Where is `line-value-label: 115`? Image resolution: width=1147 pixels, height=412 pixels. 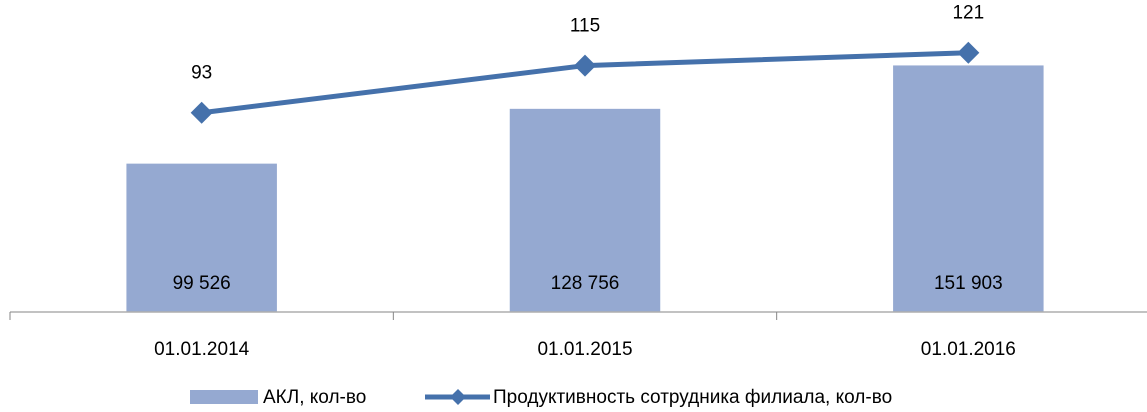 line-value-label: 115 is located at coordinates (585, 26).